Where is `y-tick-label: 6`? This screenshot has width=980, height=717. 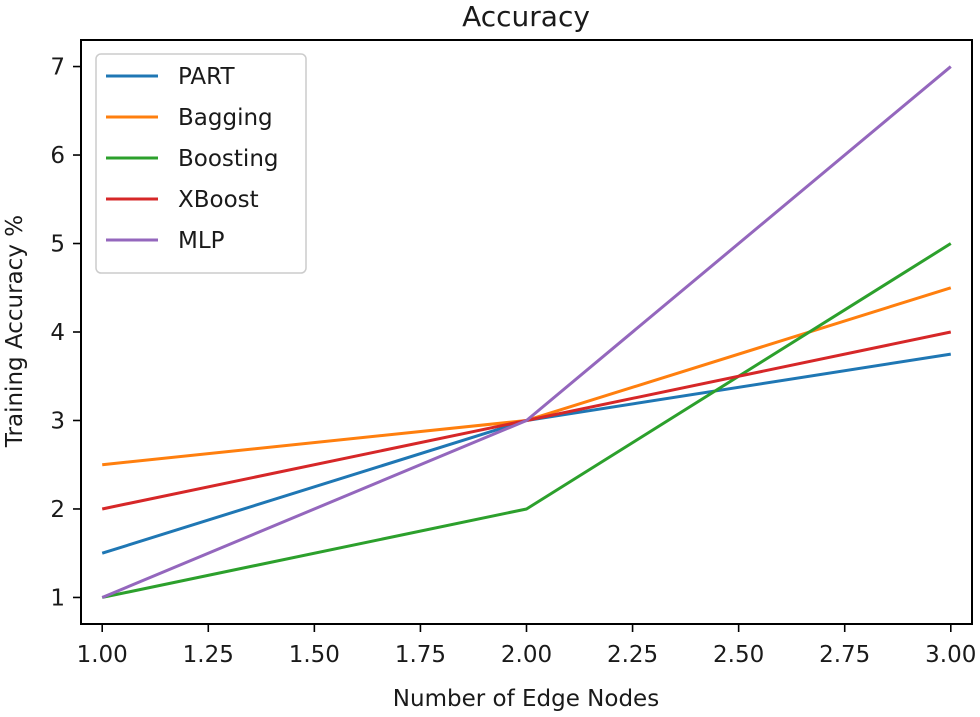 y-tick-label: 6 is located at coordinates (57, 156).